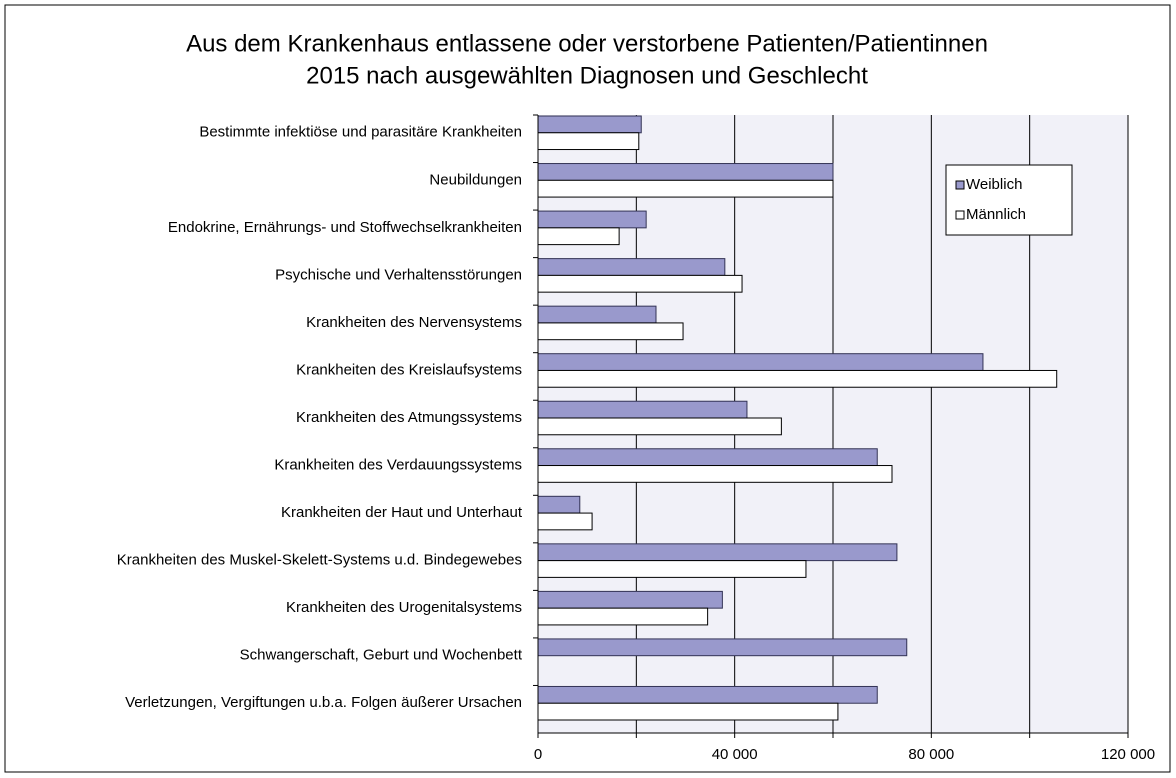  Describe the element at coordinates (1128, 754) in the screenshot. I see `x-tick-label: 120 000` at that location.